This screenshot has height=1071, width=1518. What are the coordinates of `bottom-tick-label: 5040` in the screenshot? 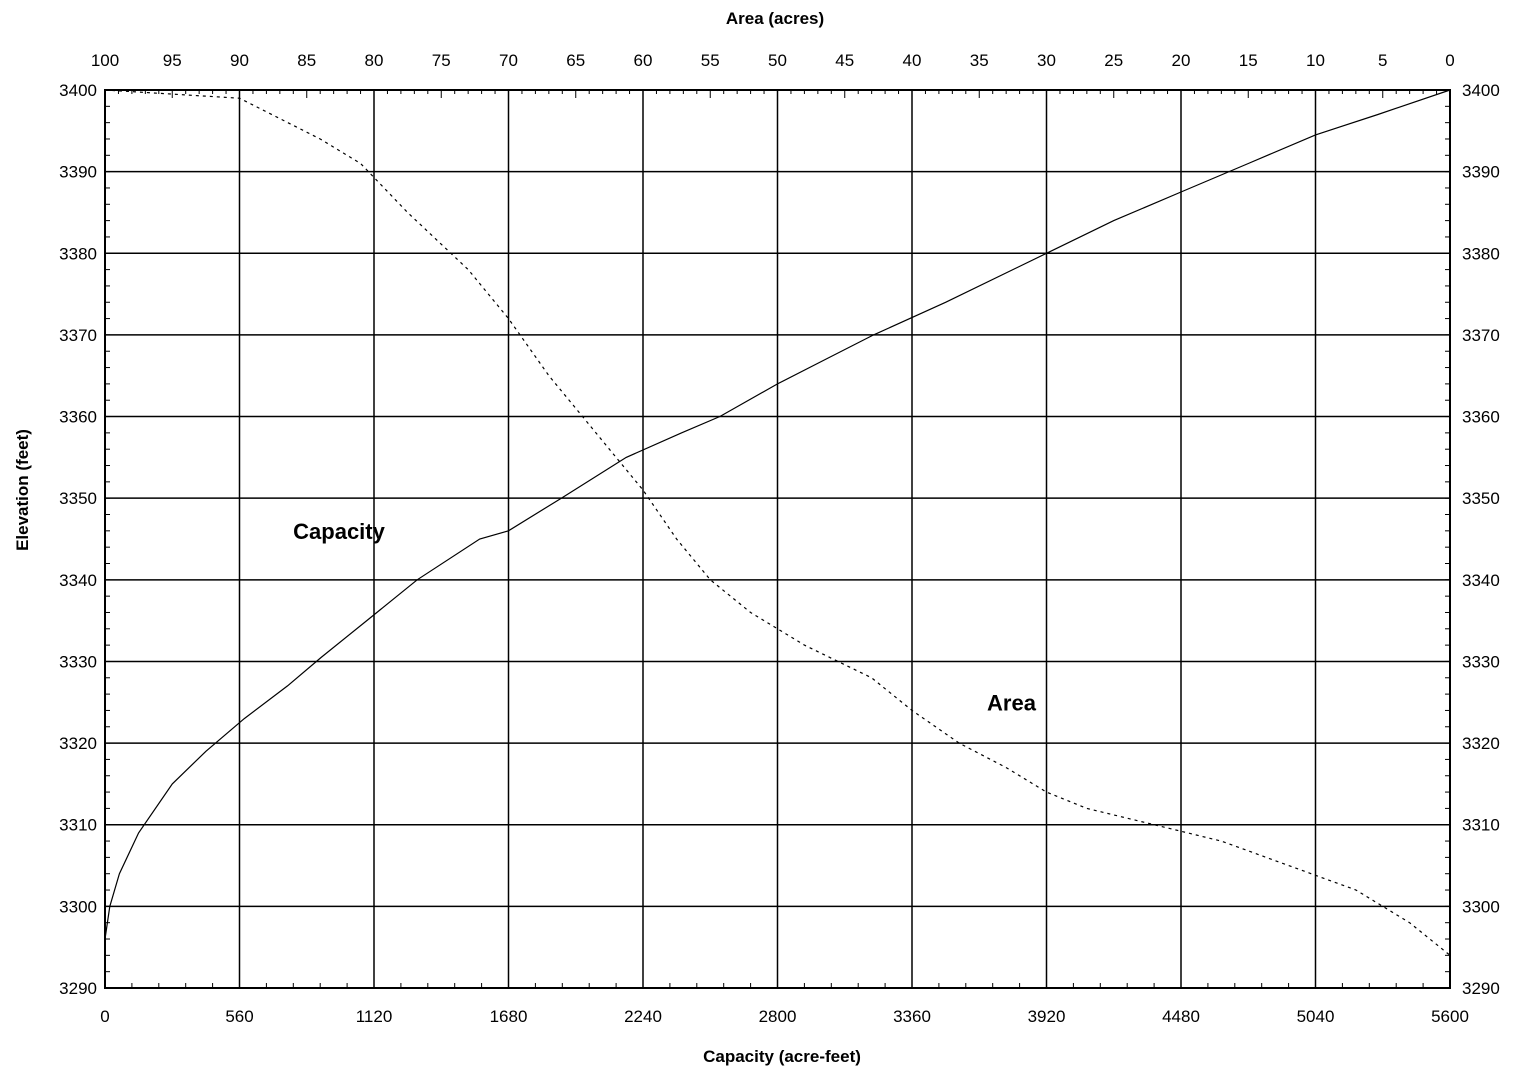 It's located at (1316, 1016).